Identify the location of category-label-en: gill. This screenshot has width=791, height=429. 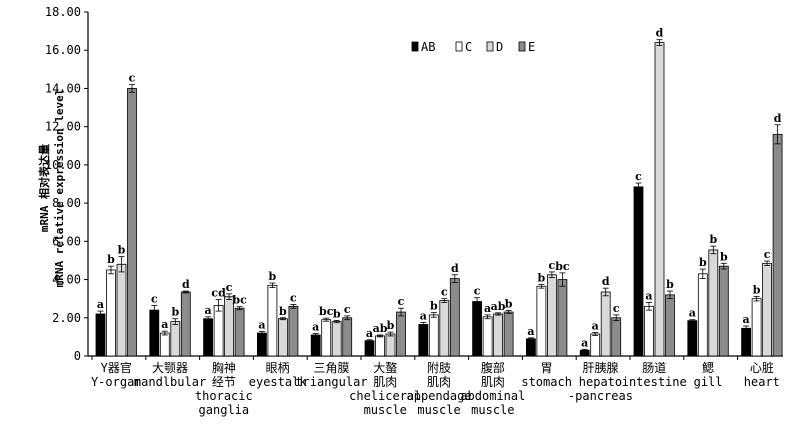
(708, 382).